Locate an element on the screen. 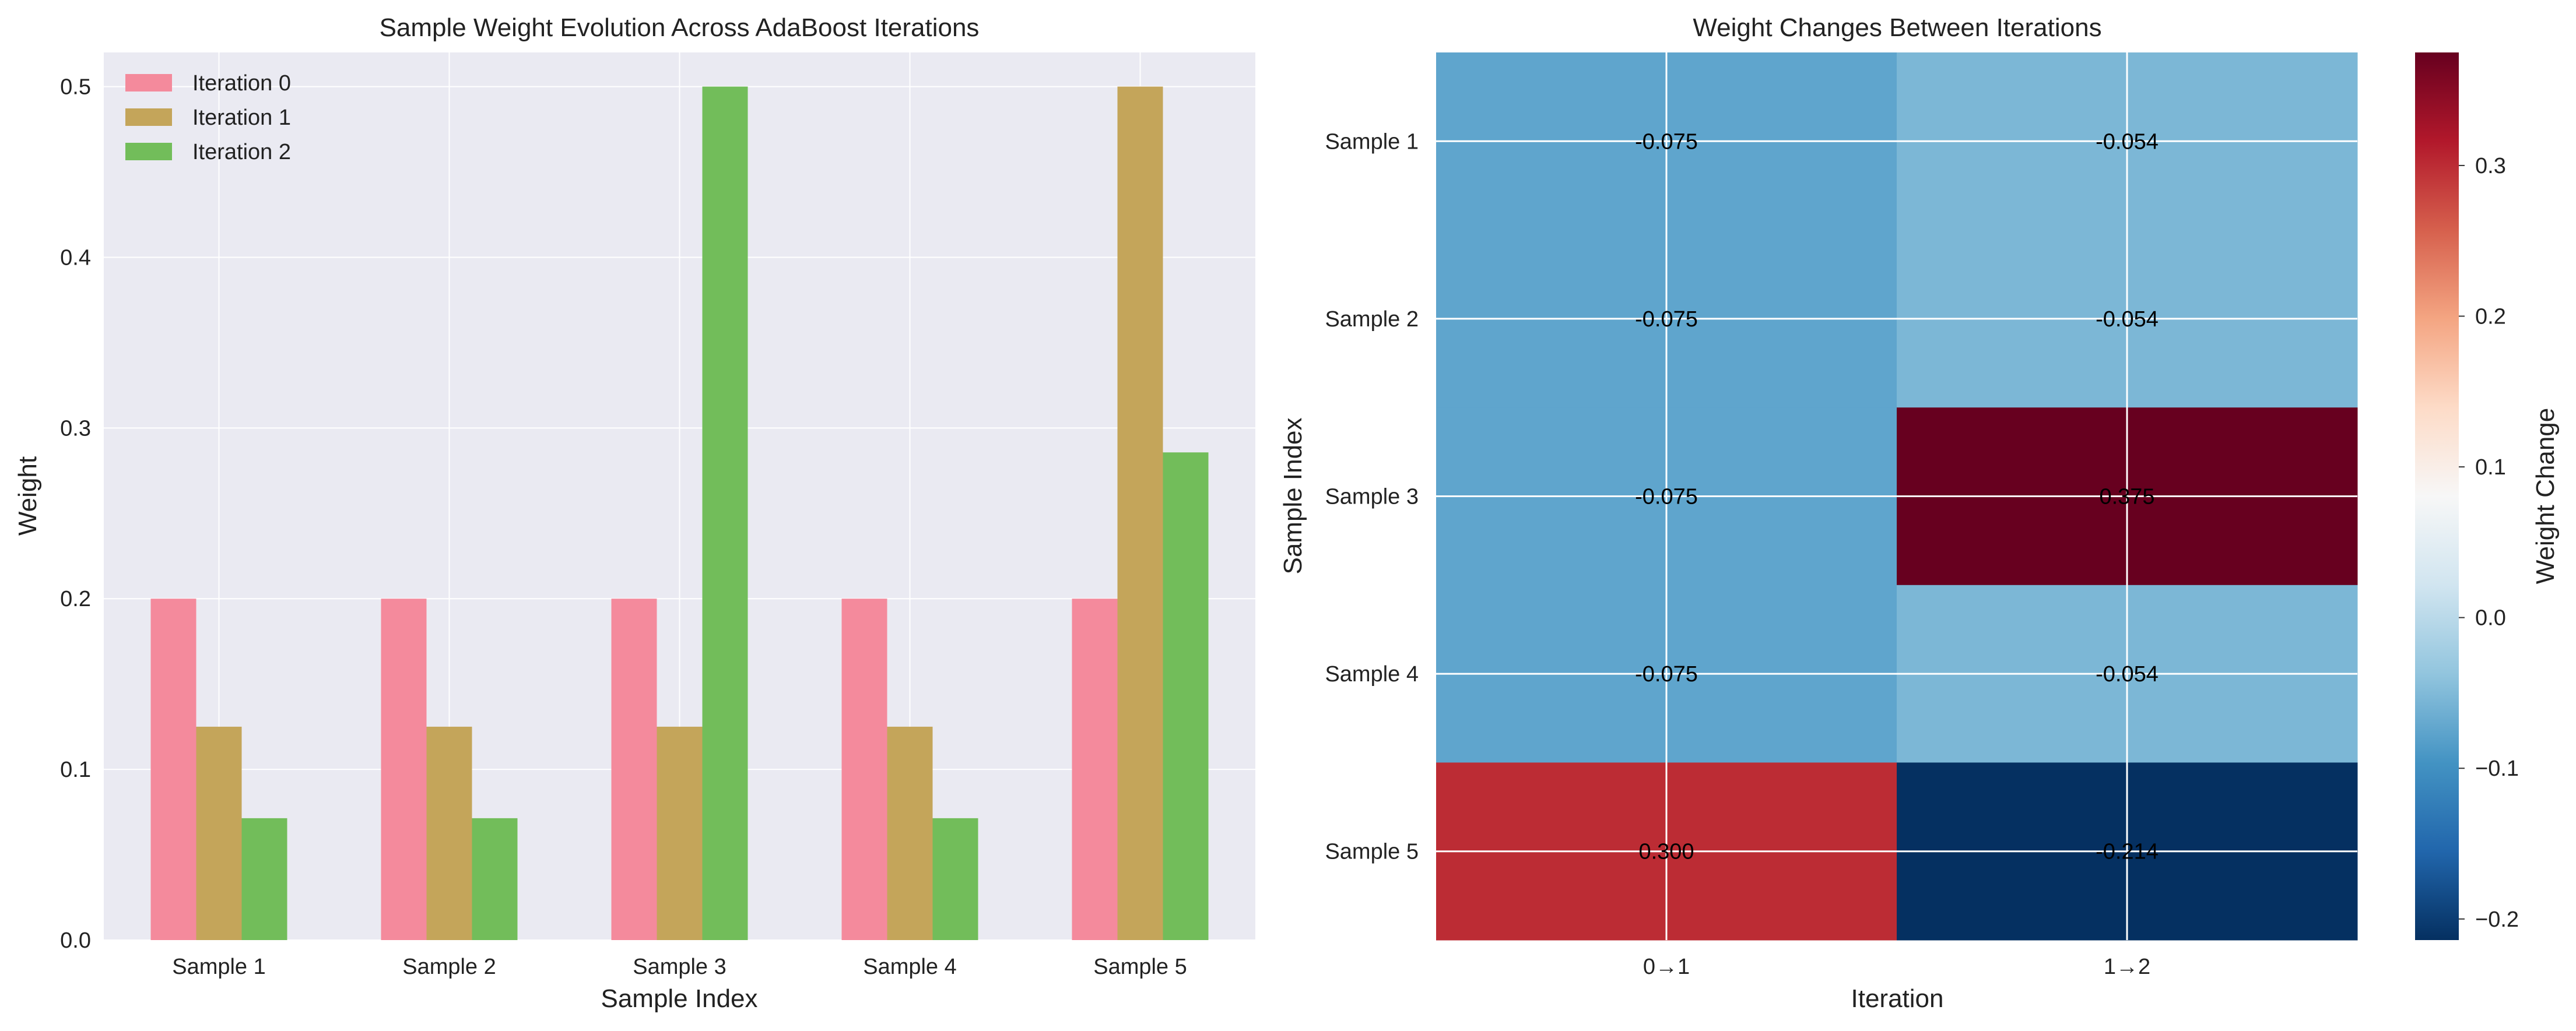 This screenshot has height=1031, width=2576. bar-y-tick-label: 0.1 is located at coordinates (75, 770).